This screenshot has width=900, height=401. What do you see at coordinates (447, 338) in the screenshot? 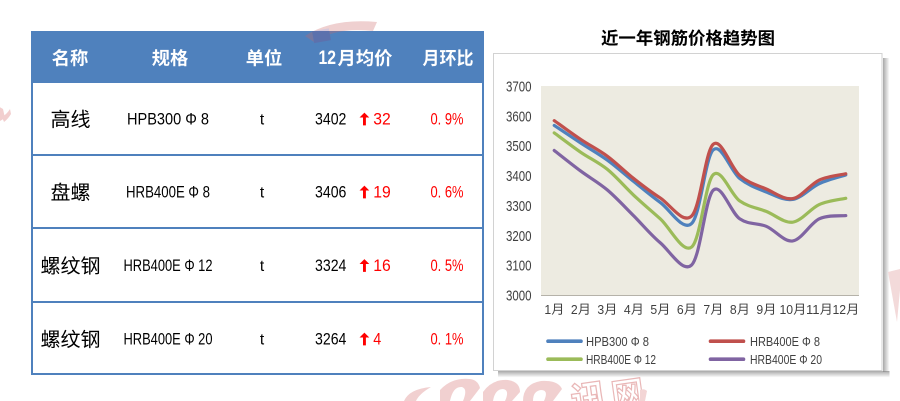
I see `svg-text: 0. 1%` at bounding box center [447, 338].